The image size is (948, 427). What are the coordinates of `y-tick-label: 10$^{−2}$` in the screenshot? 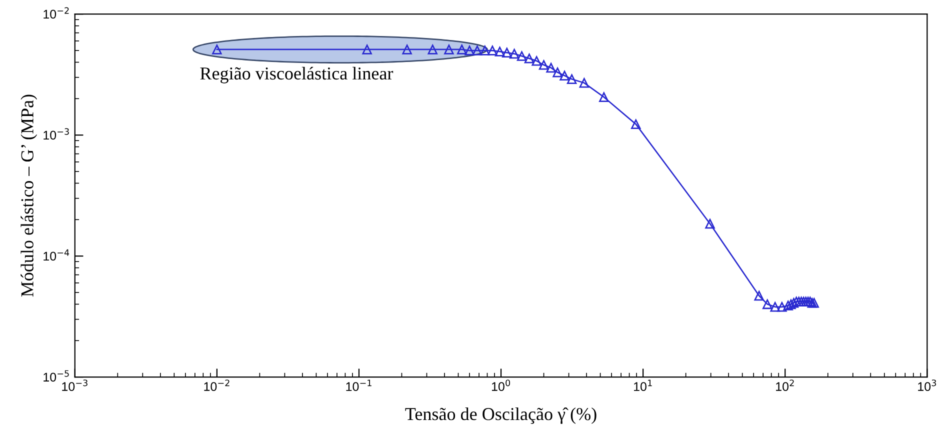 It's located at (56, 13).